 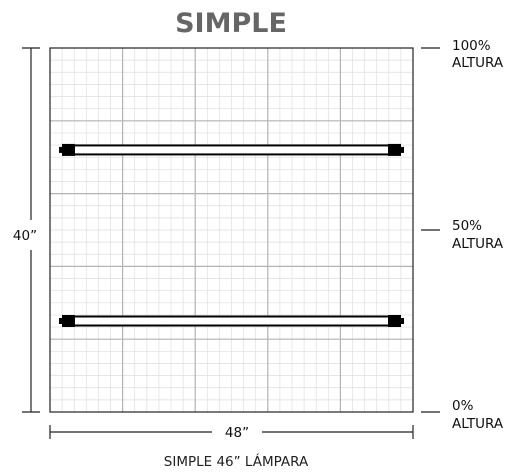 I want to click on height-marker-100-pct: 100%, so click(x=471, y=46).